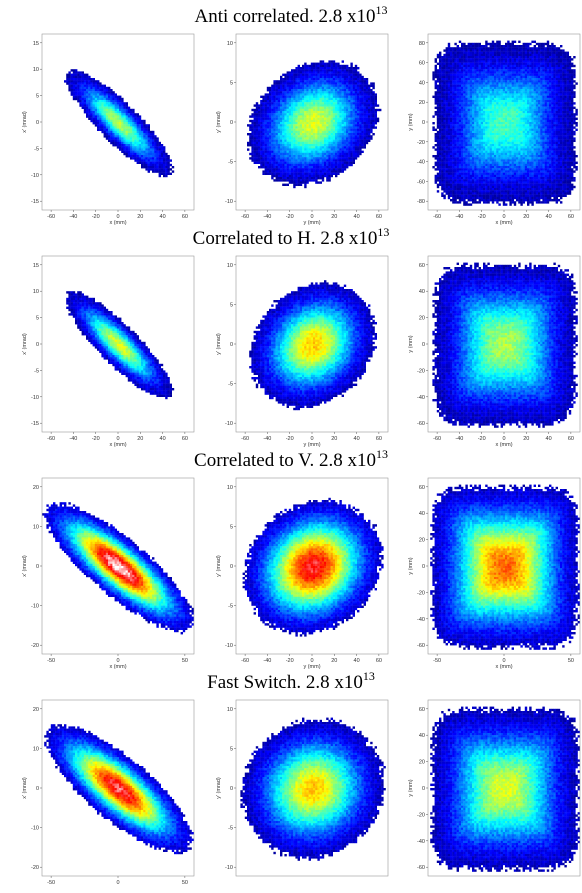 This screenshot has height=893, width=582. What do you see at coordinates (25, 566) in the screenshot?
I see `y-axis-label: x' (mrad)` at bounding box center [25, 566].